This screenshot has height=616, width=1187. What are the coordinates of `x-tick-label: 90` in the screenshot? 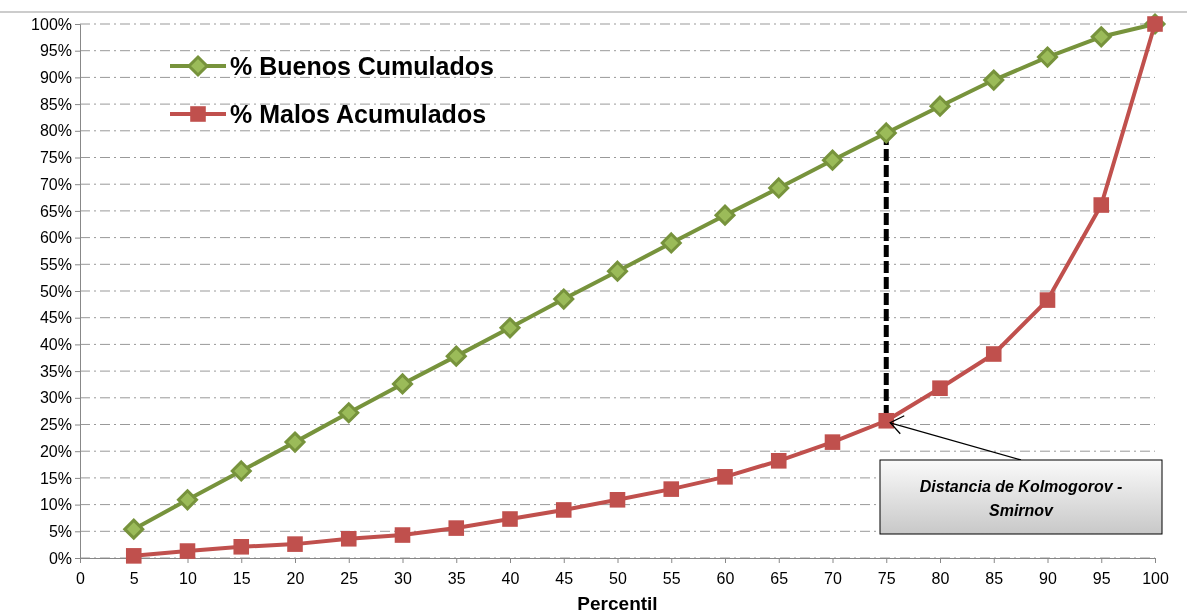 It's located at (1048, 578).